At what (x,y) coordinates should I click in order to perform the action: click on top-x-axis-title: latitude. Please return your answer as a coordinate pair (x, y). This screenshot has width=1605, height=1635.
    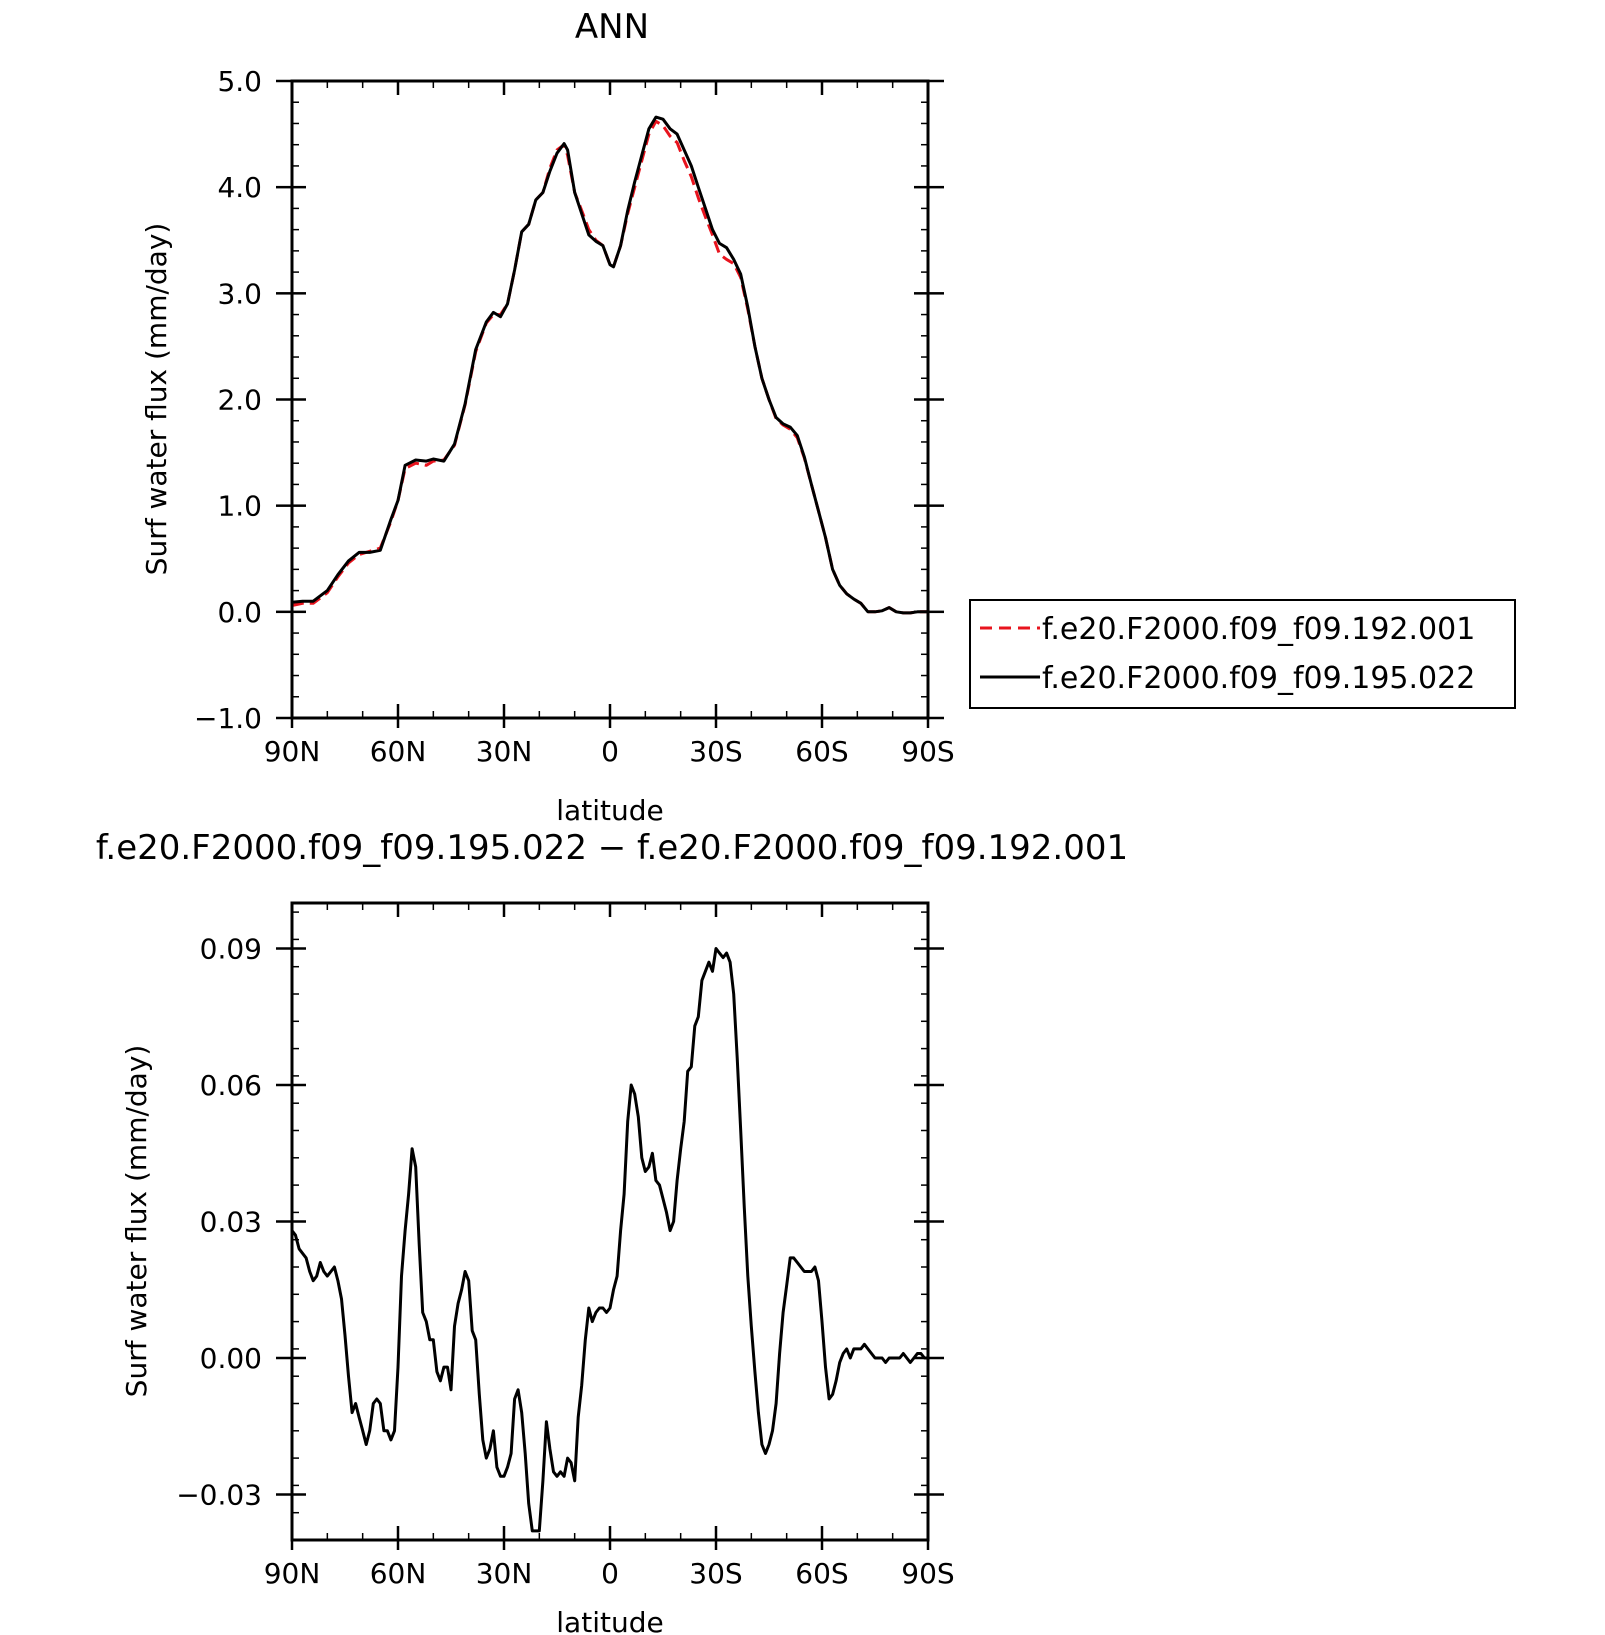
    Looking at the image, I should click on (609, 810).